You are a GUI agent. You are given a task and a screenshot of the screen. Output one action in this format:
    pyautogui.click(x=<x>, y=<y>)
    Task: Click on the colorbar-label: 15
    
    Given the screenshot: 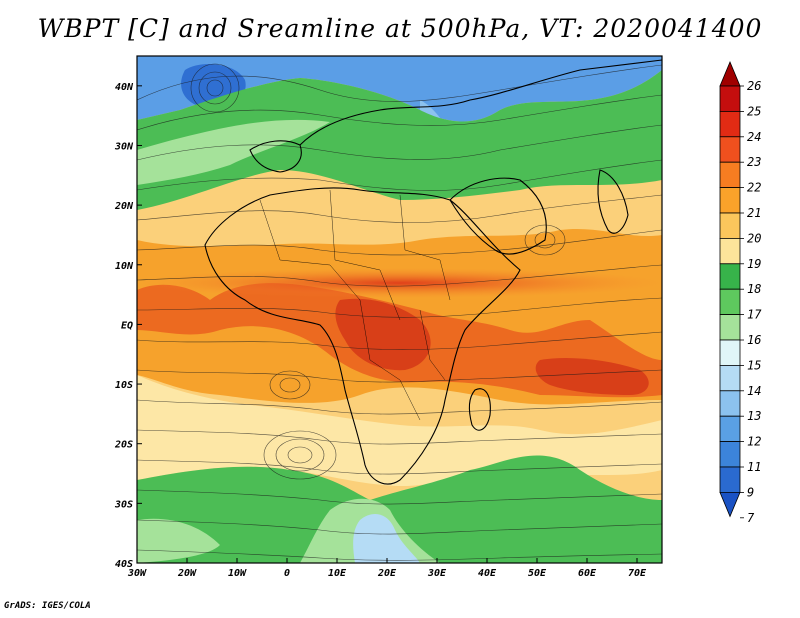 What is the action you would take?
    pyautogui.click(x=754, y=365)
    